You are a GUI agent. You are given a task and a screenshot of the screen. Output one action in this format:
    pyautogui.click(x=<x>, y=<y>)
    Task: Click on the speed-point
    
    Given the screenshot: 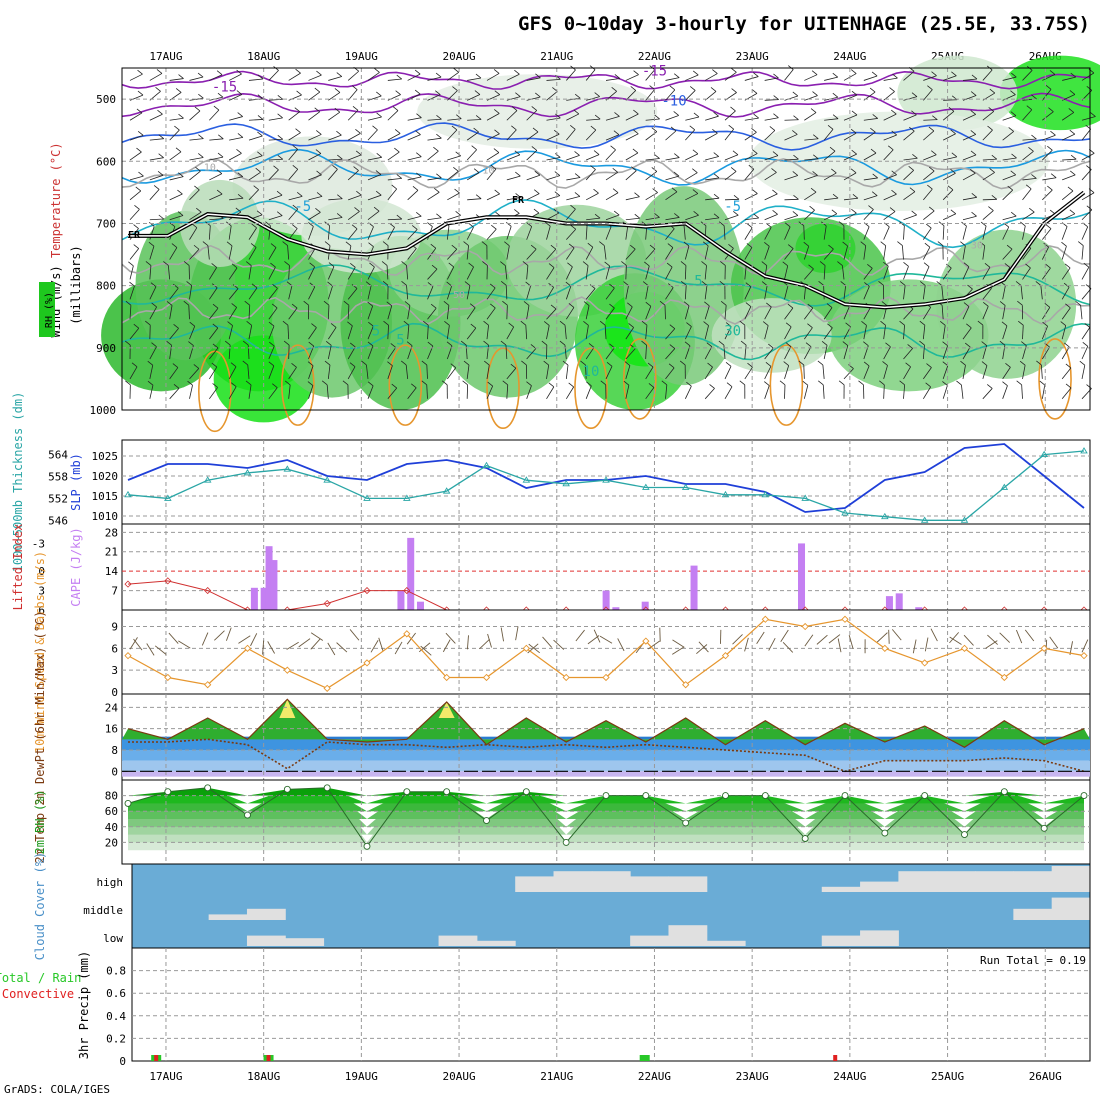 What is the action you would take?
    pyautogui.click(x=925, y=663)
    